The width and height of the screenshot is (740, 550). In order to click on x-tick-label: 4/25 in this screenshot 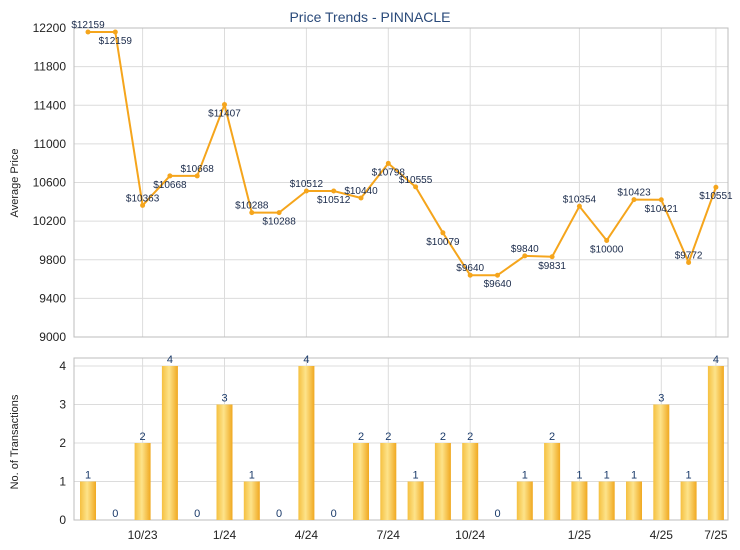, I will do `click(662, 535)`.